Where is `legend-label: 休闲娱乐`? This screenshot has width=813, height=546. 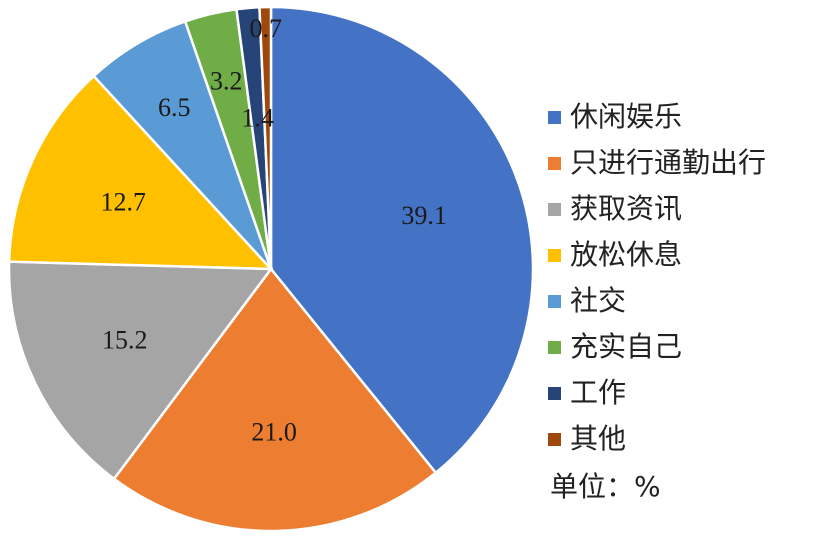 legend-label: 休闲娱乐 is located at coordinates (626, 116).